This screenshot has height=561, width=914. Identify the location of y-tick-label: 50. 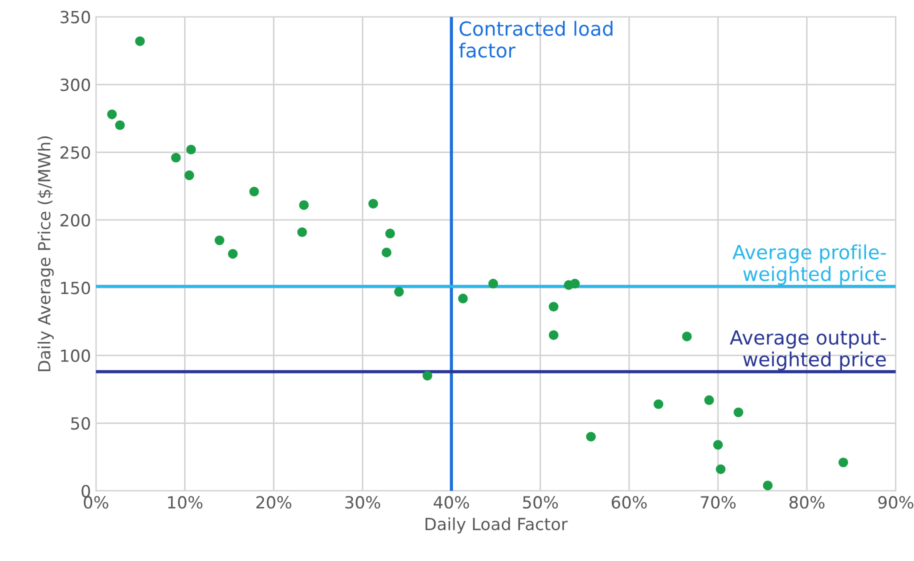
(80, 423).